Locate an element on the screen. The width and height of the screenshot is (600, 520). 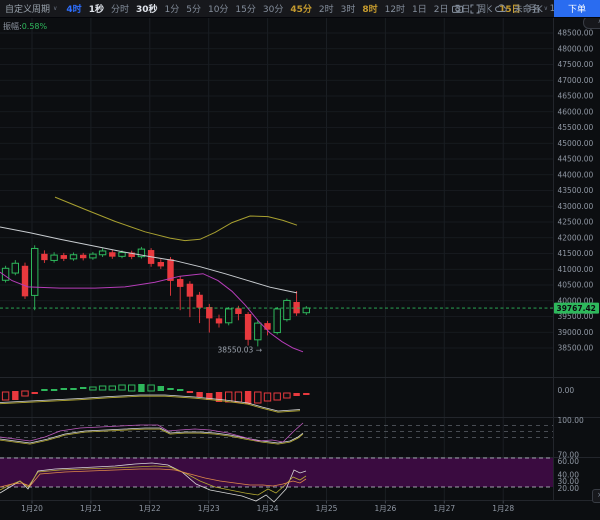
price-axis-label: 43000.00 is located at coordinates (576, 206).